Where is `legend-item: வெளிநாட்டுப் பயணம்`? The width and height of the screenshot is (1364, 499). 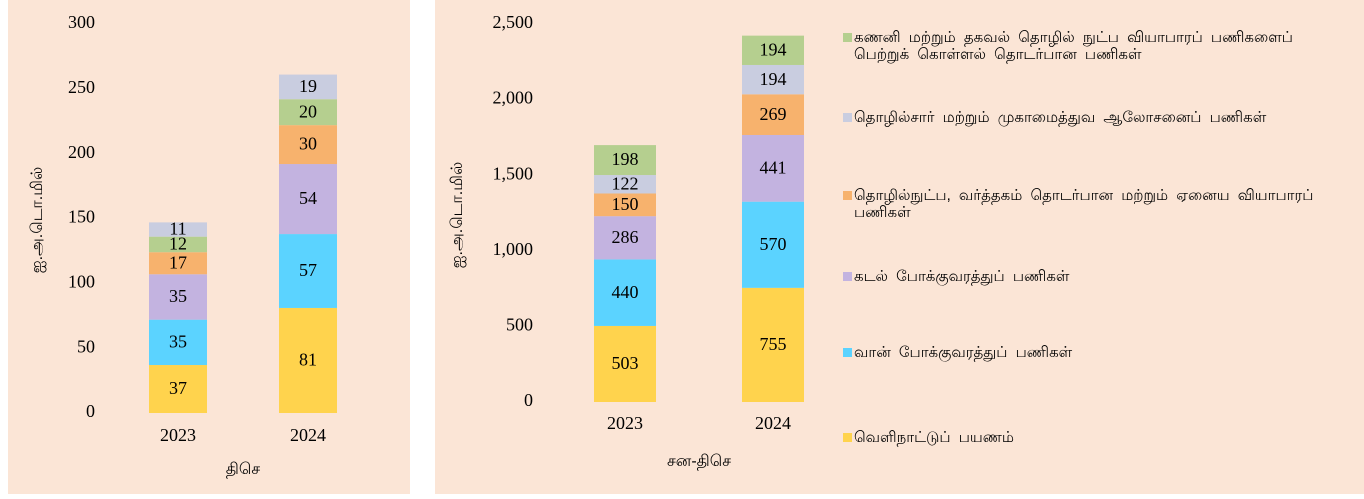 legend-item: வெளிநாட்டுப் பயணம் is located at coordinates (1093, 437).